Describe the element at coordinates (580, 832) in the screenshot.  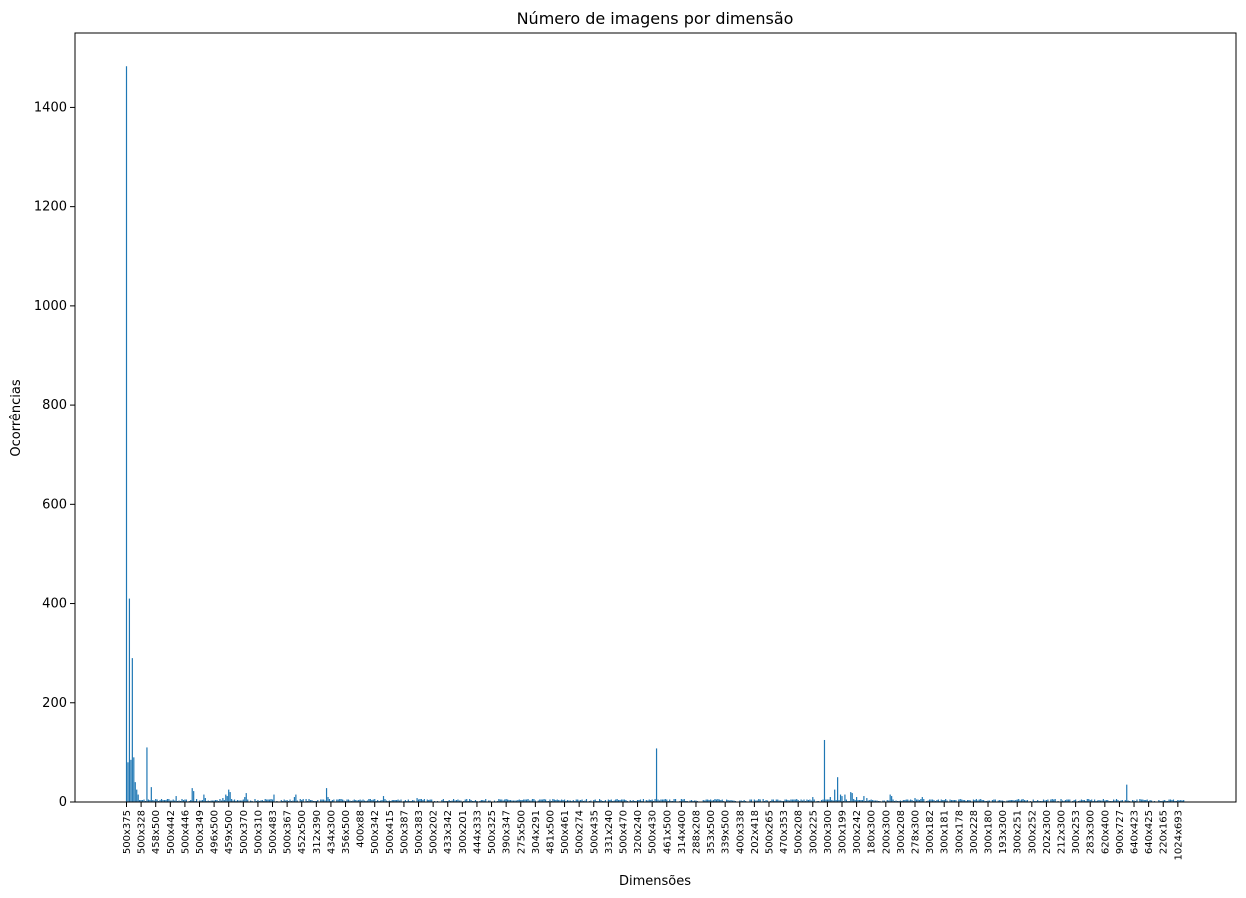
I see `x-tick-label: 500x274` at that location.